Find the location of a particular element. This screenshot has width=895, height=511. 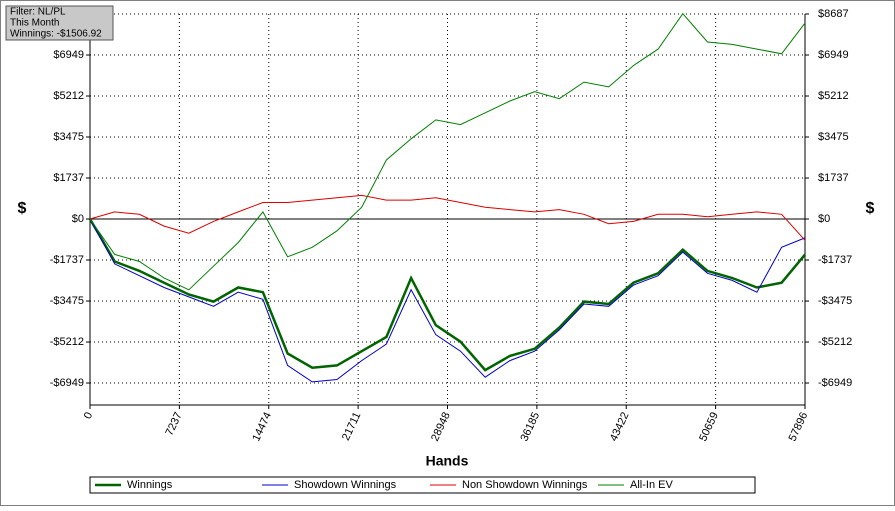

y-tick-label: -$5212 is located at coordinates (67, 342).